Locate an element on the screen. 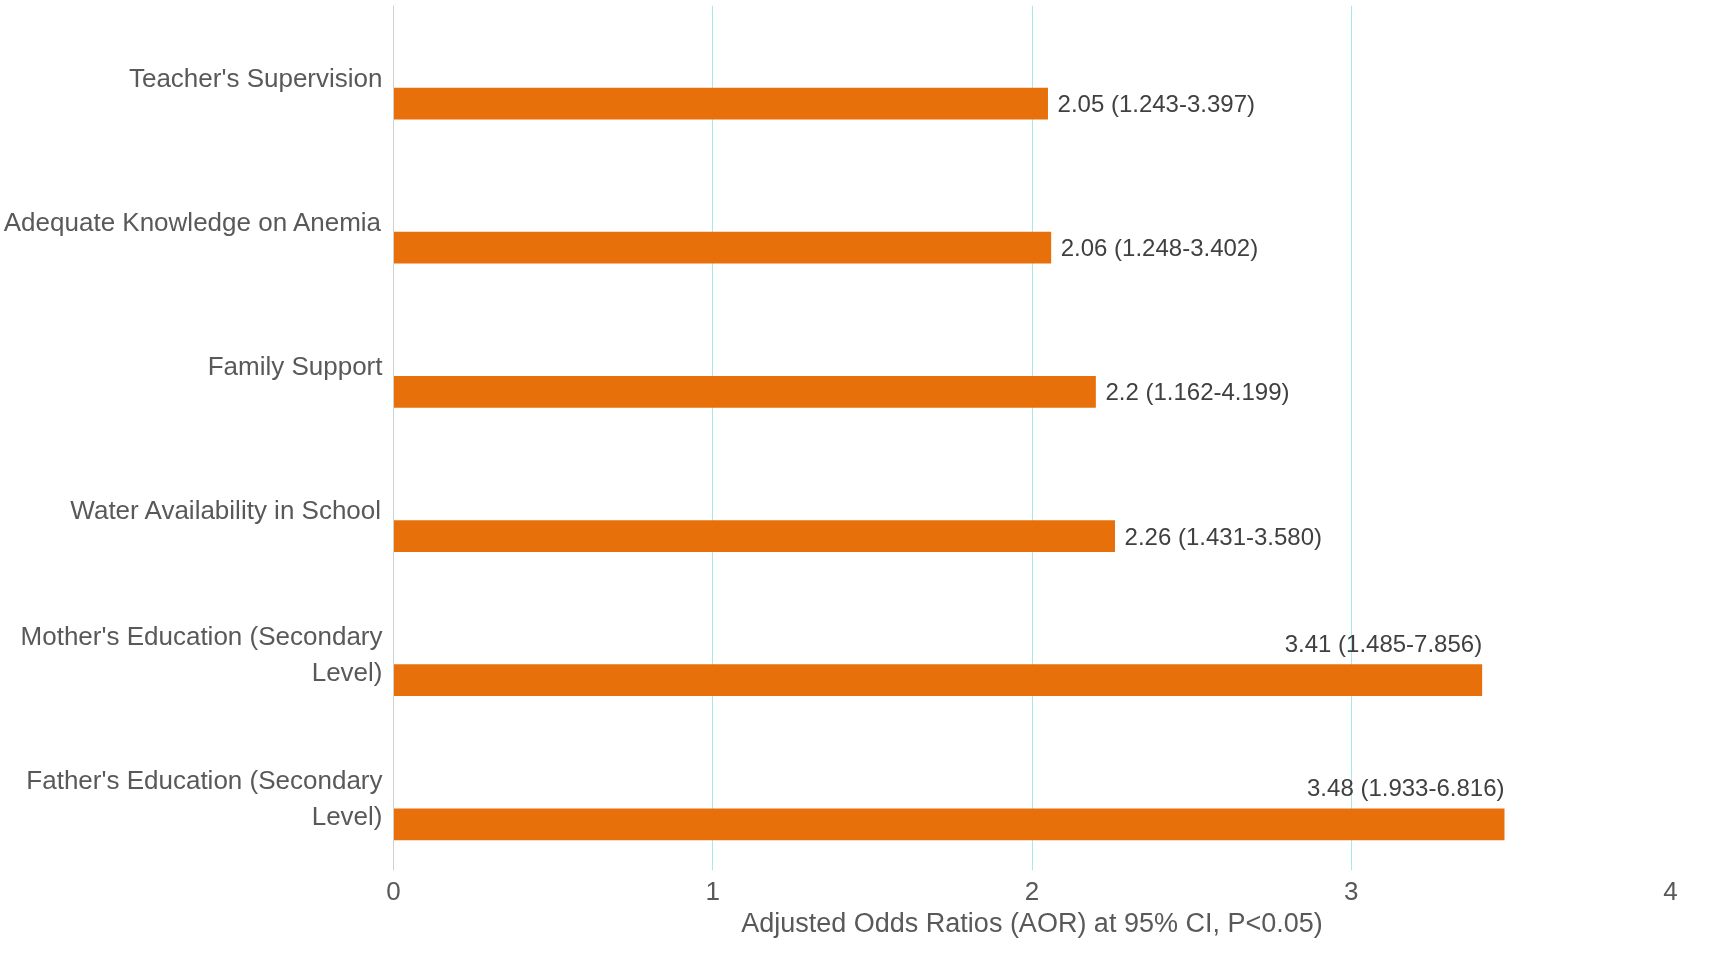 Image resolution: width=1714 pixels, height=953 pixels. y-tick-label: Father's Education (Secondary Level) is located at coordinates (204, 798).